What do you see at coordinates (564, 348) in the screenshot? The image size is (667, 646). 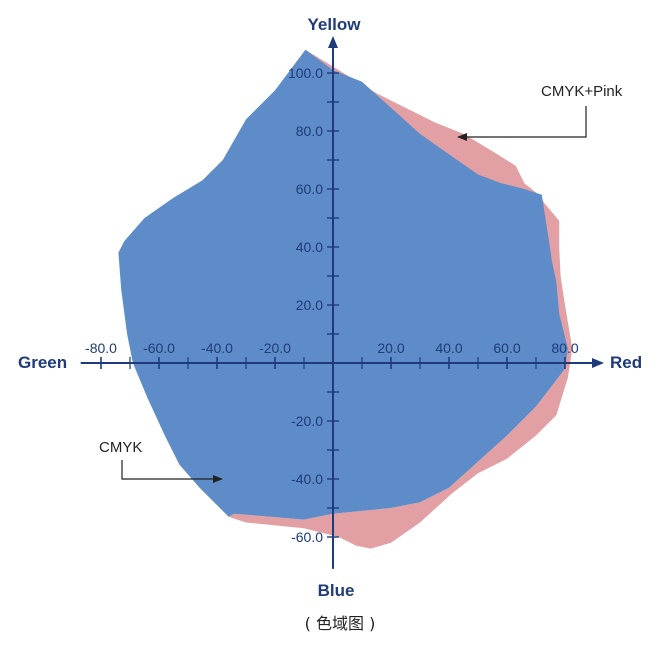 I see `x-tick-label: 80.0` at bounding box center [564, 348].